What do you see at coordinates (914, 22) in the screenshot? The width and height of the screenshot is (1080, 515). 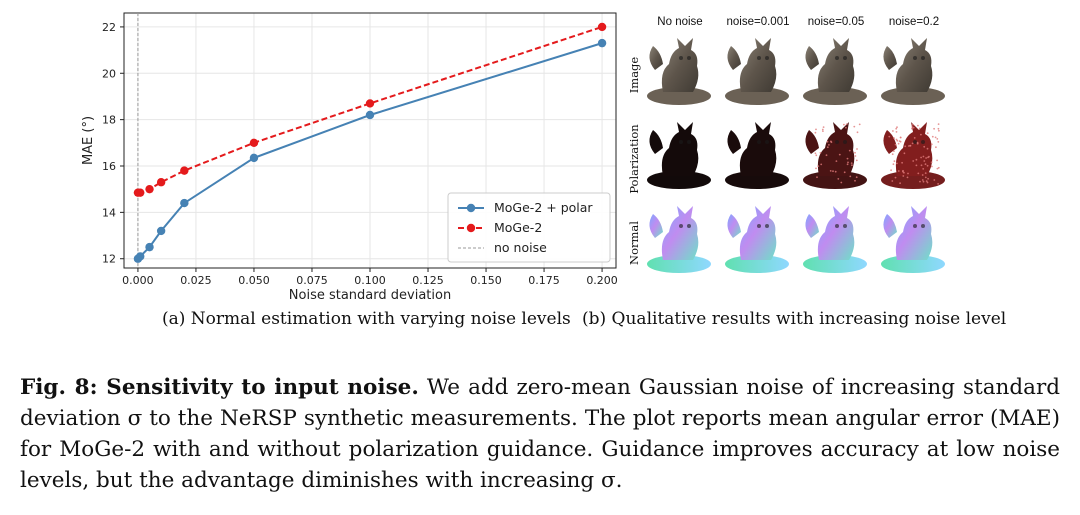 I see `column-header-noise-02: noise=0.2` at bounding box center [914, 22].